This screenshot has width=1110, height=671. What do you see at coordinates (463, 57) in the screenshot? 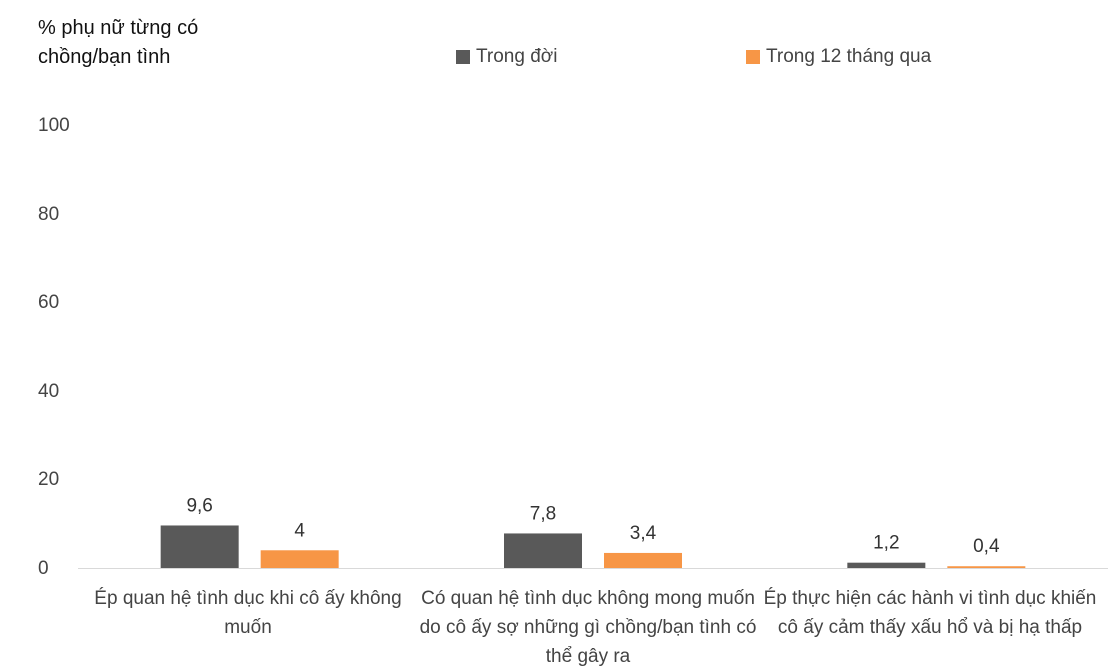
I see `legend-swatch-lifetime` at bounding box center [463, 57].